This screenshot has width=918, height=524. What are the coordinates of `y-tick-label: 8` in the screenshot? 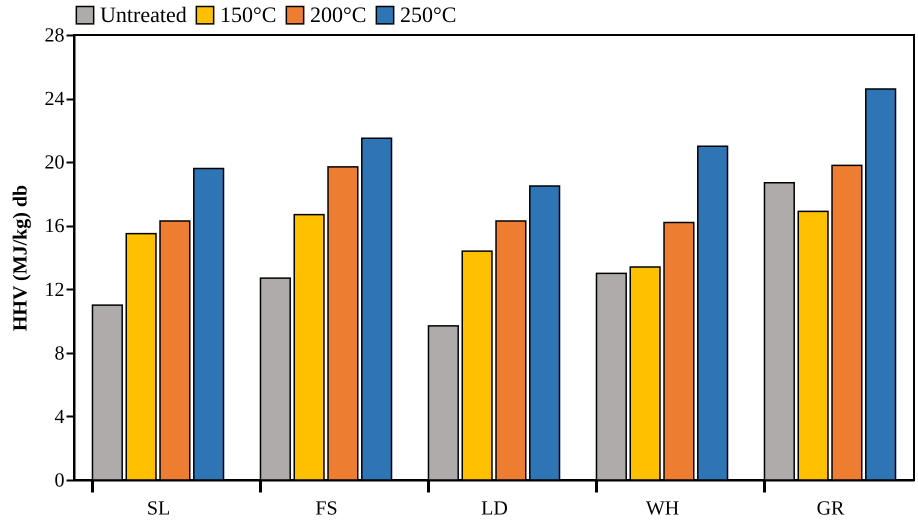 It's located at (59, 353).